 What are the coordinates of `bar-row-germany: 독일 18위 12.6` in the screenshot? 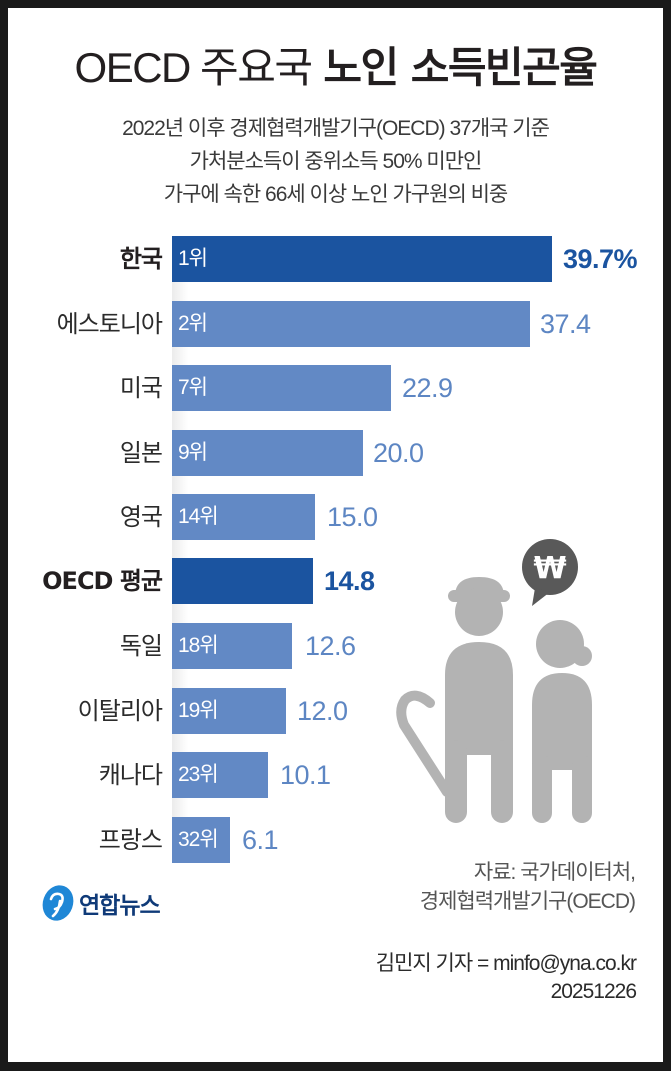 It's located at (335, 646).